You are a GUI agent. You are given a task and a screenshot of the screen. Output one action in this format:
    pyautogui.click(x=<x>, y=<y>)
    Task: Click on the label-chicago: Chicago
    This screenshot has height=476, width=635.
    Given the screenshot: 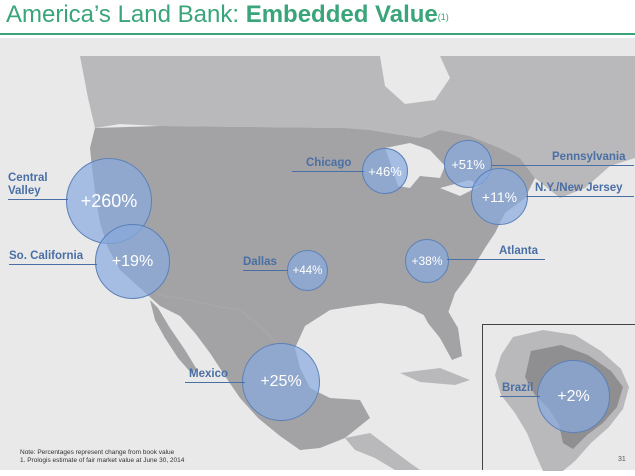 What is the action you would take?
    pyautogui.click(x=329, y=163)
    